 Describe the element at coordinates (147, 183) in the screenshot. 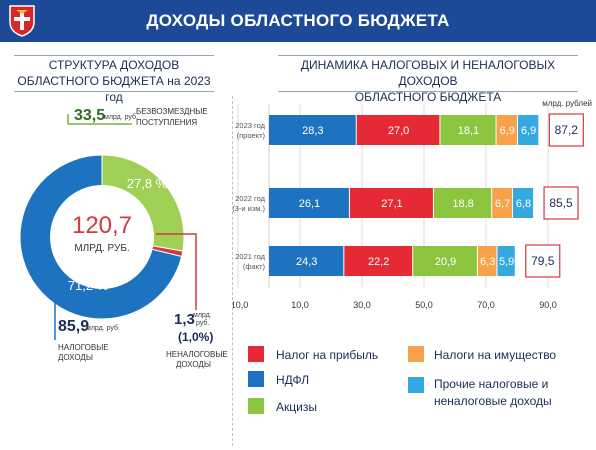

I see `slice-label-free: 27,8 %` at that location.